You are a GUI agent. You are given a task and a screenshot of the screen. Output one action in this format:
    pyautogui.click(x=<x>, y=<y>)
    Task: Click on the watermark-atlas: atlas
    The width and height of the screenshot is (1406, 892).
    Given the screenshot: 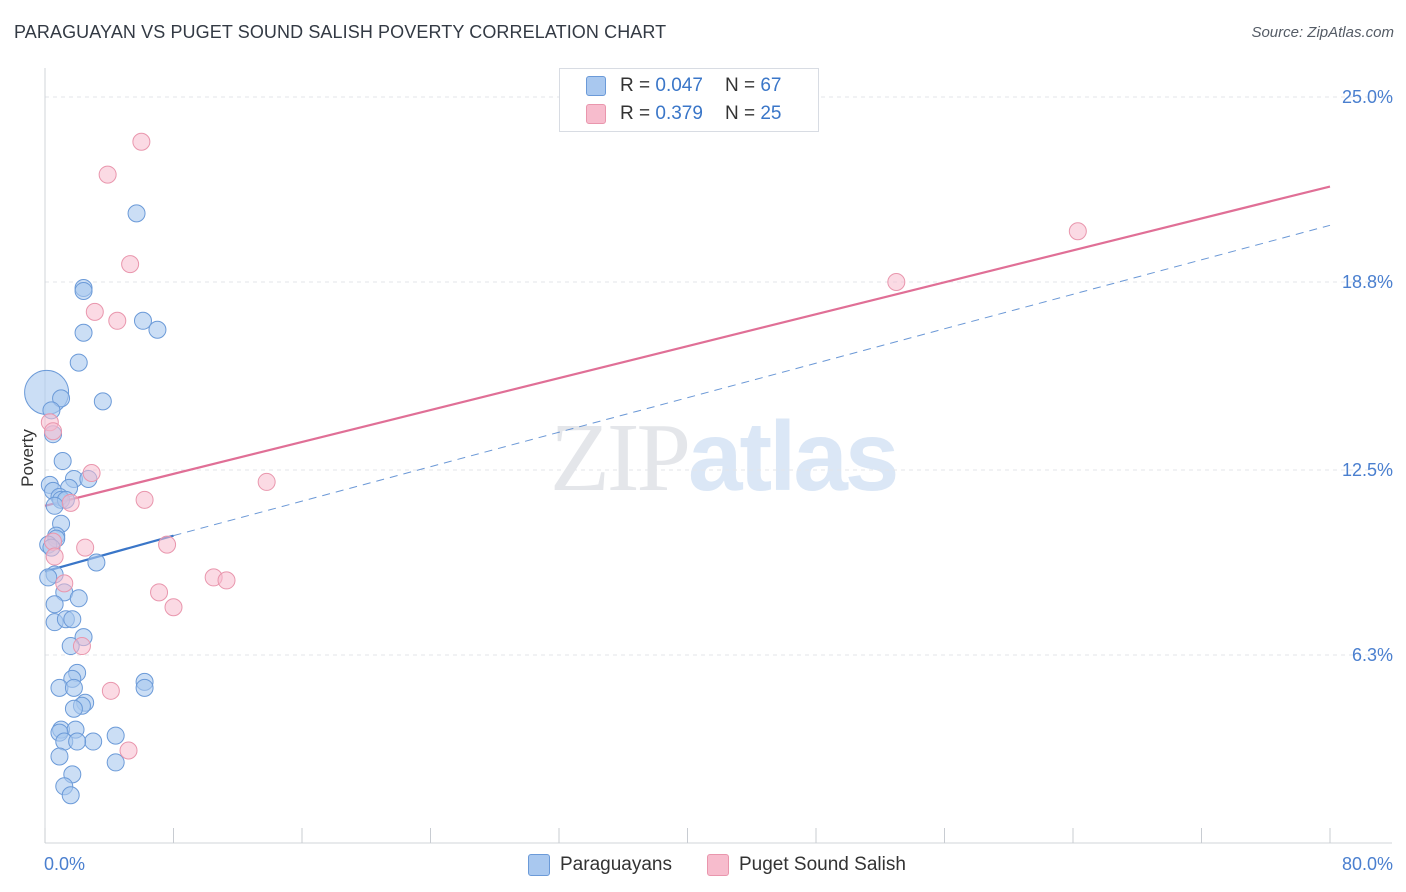 What is the action you would take?
    pyautogui.click(x=793, y=456)
    